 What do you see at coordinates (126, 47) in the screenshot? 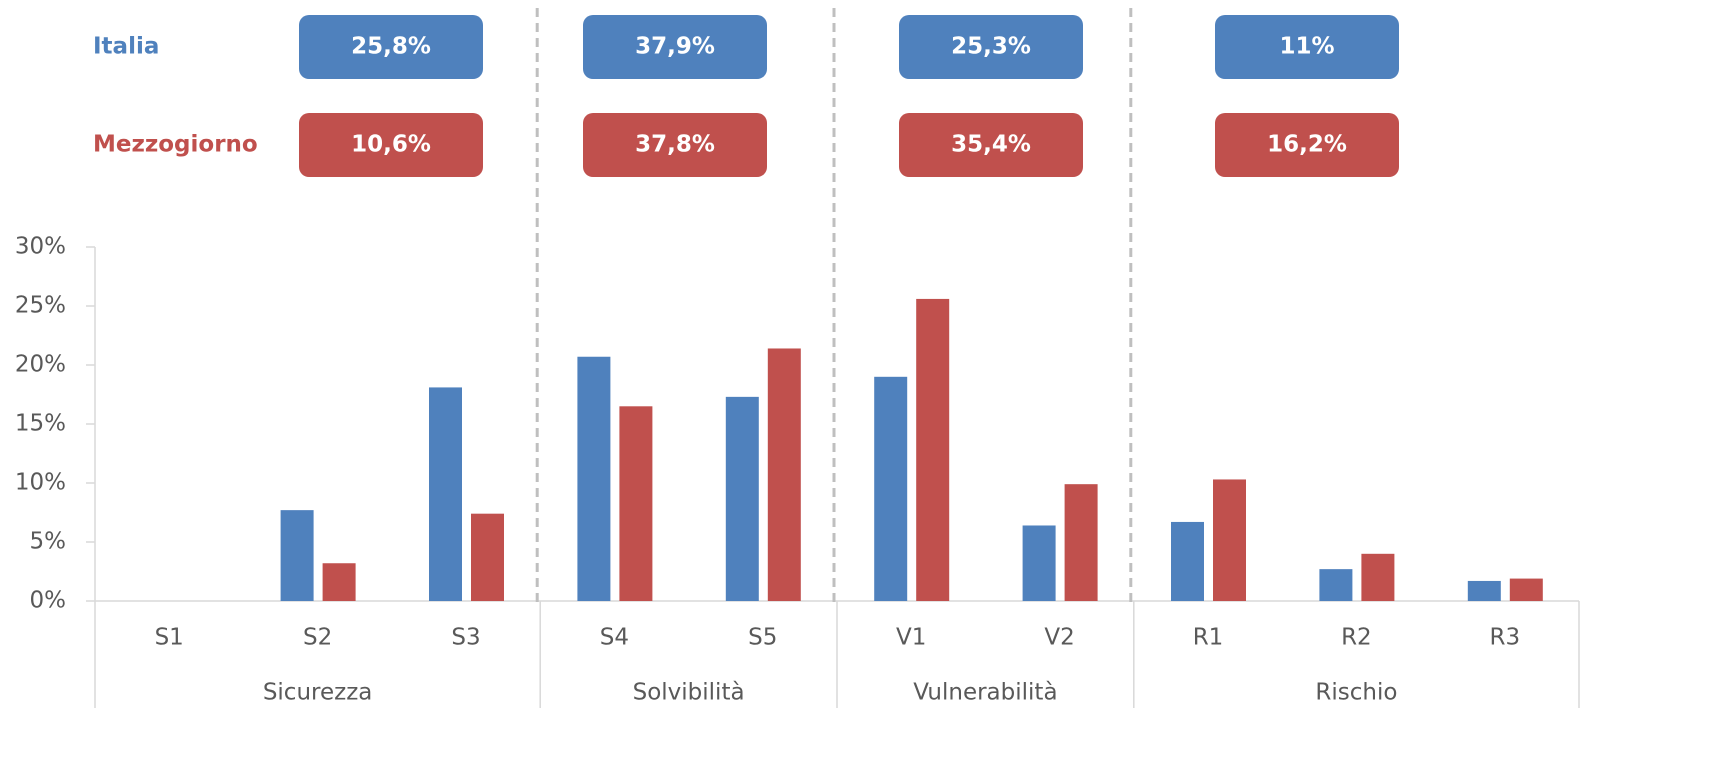
I see `legend-label: Italia` at bounding box center [126, 47].